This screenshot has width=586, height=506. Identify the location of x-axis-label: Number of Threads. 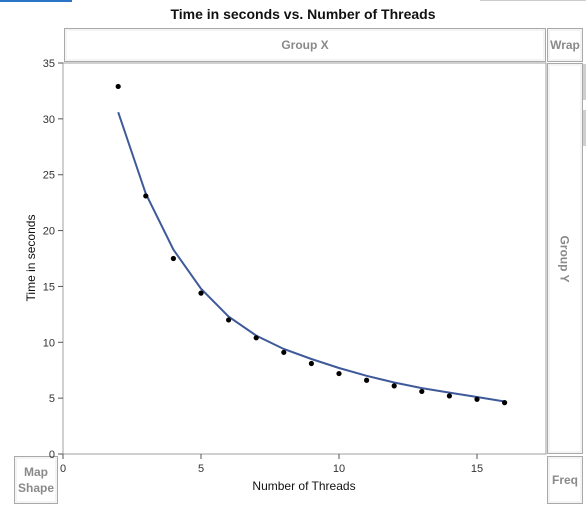
(303, 486).